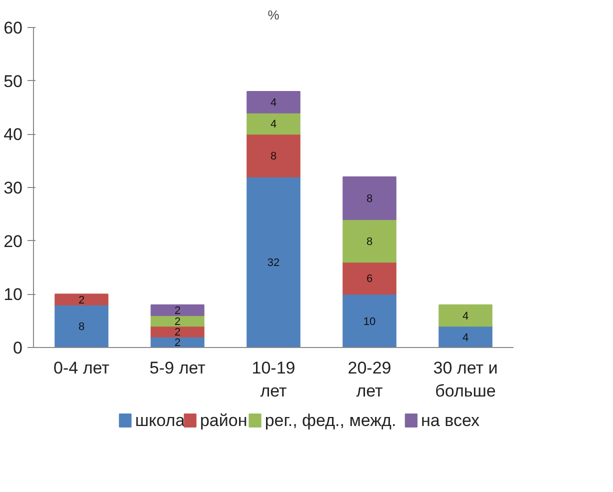 Image resolution: width=613 pixels, height=492 pixels. What do you see at coordinates (224, 420) in the screenshot?
I see `legend-label: район` at bounding box center [224, 420].